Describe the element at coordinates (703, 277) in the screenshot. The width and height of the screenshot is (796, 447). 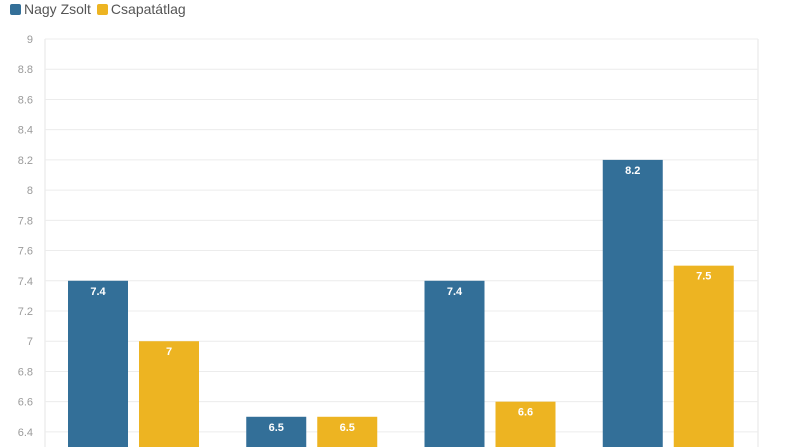
I see `bar-value-label: 7.5` at that location.